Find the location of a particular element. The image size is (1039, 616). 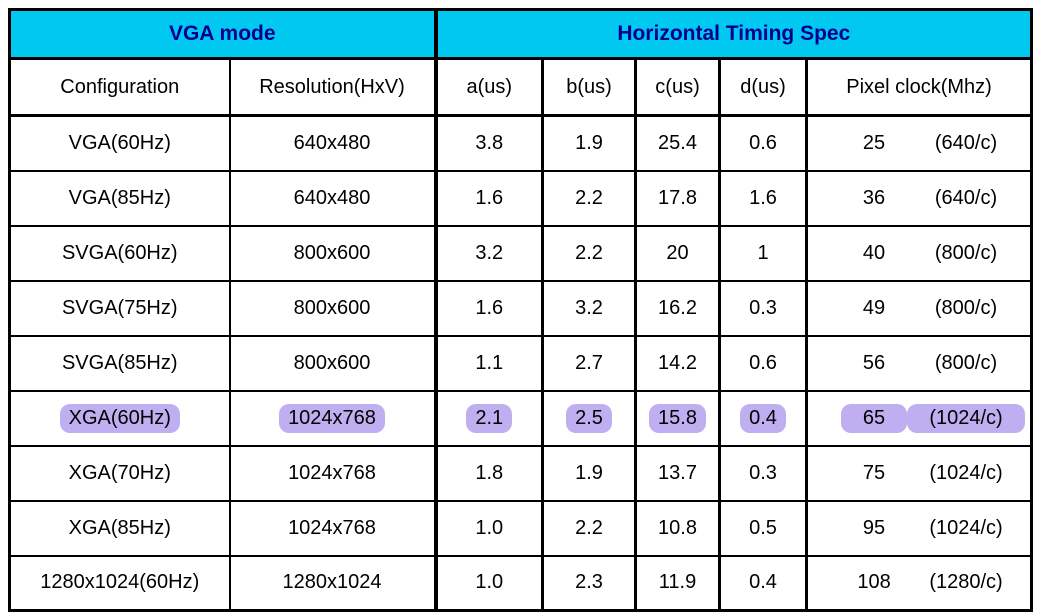

cell-d: 1.6 is located at coordinates (763, 198).